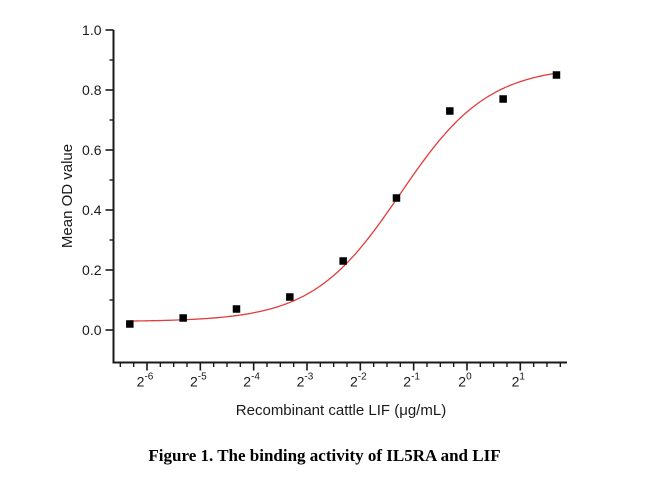  I want to click on x-axis-title: Recombinant cattle LIF (μg/mL), so click(341, 410).